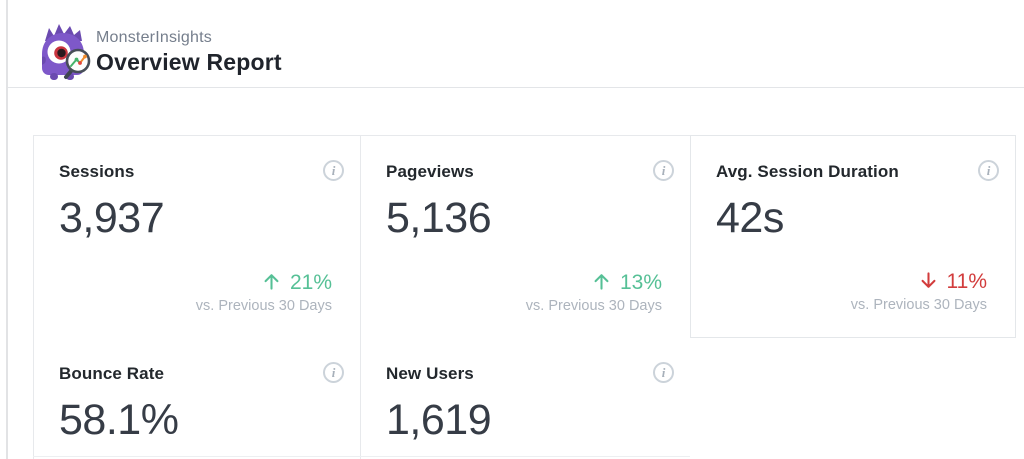 The height and width of the screenshot is (459, 1024). What do you see at coordinates (525, 398) in the screenshot?
I see `metric-card-new-users: New Users i 1,619` at bounding box center [525, 398].